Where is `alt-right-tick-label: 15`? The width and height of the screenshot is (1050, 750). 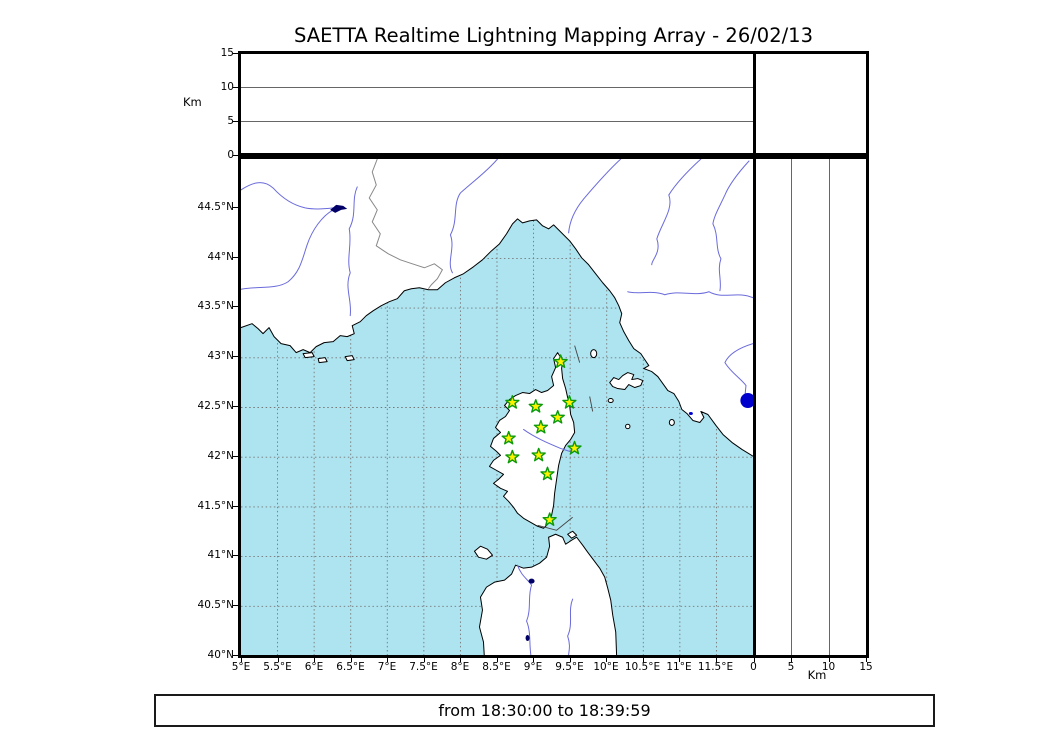 alt-right-tick-label: 15 is located at coordinates (866, 667).